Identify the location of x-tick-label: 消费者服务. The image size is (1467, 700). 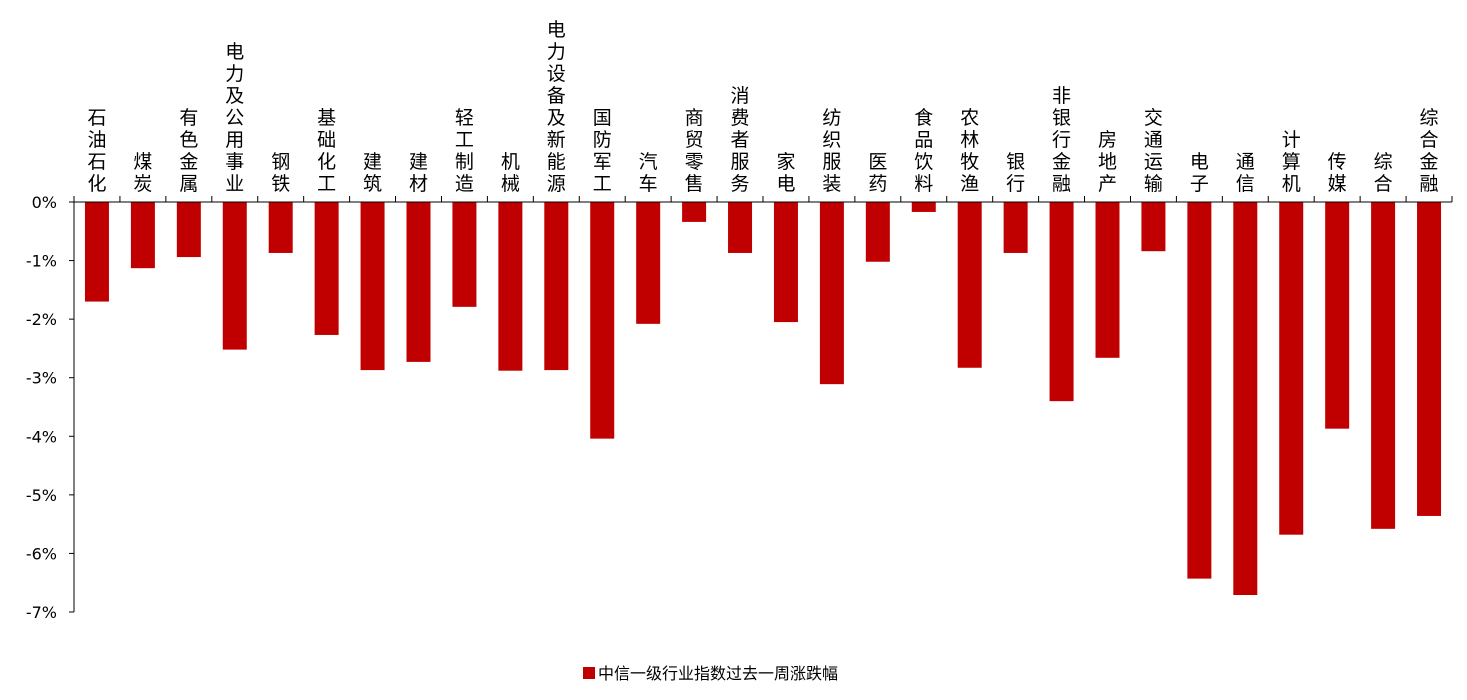
(740, 140).